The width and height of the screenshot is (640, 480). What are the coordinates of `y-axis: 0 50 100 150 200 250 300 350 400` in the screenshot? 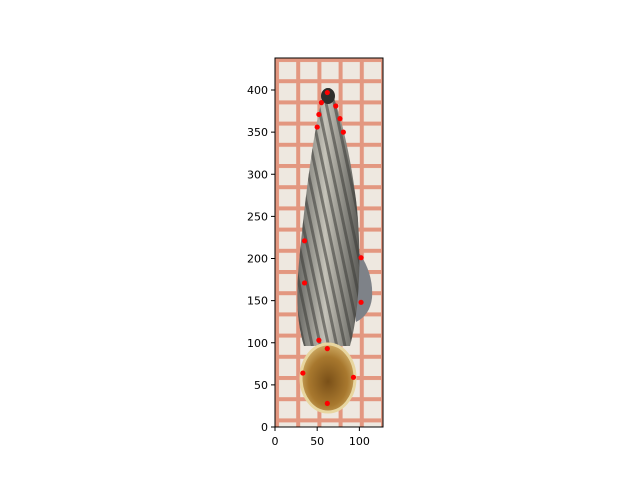 It's located at (261, 259).